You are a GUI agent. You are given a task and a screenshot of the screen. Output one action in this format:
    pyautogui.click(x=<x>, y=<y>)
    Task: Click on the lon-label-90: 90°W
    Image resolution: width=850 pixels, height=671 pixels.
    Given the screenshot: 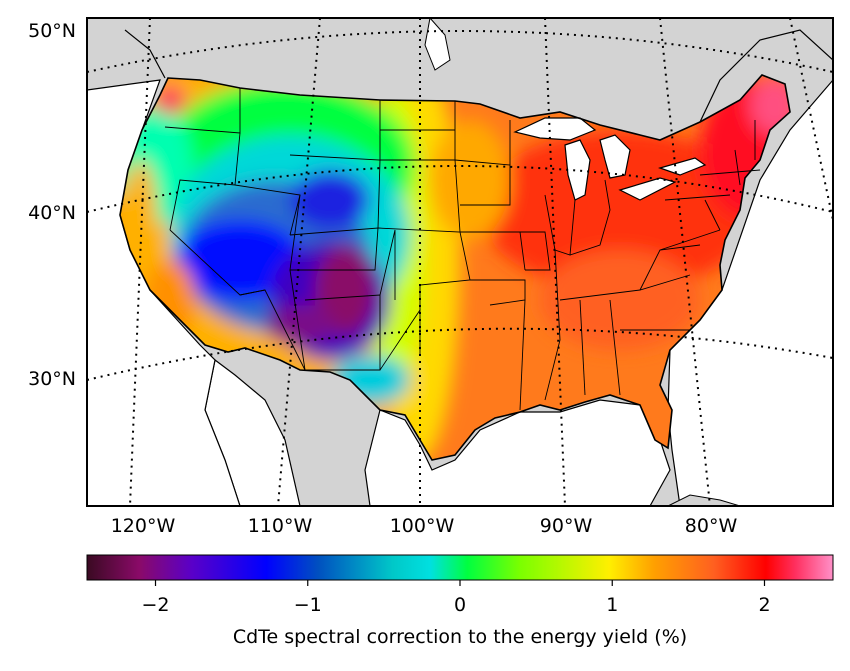 What is the action you would take?
    pyautogui.click(x=566, y=526)
    